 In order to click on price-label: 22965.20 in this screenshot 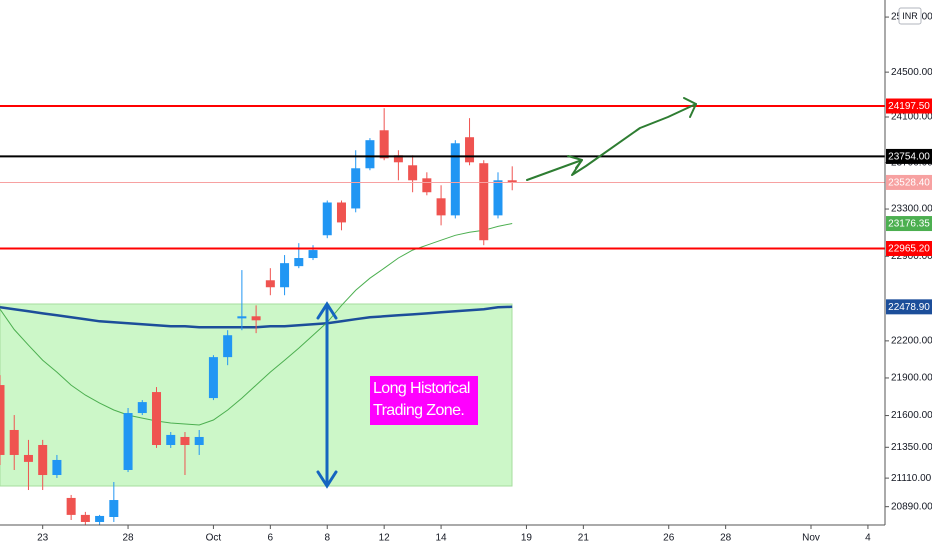, I will do `click(909, 249)`.